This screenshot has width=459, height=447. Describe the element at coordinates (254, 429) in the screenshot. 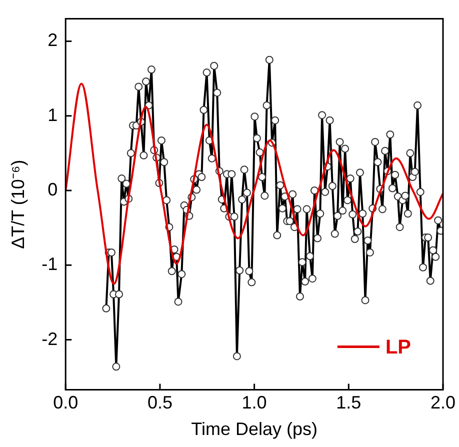

I see `x-axis-title: Time Delay (ps)` at that location.